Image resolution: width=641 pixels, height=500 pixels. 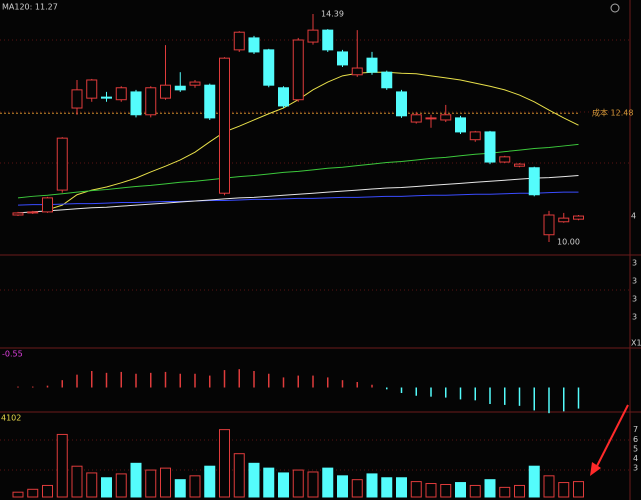 What do you see at coordinates (635, 458) in the screenshot?
I see `volume-tick-label: 4` at bounding box center [635, 458].